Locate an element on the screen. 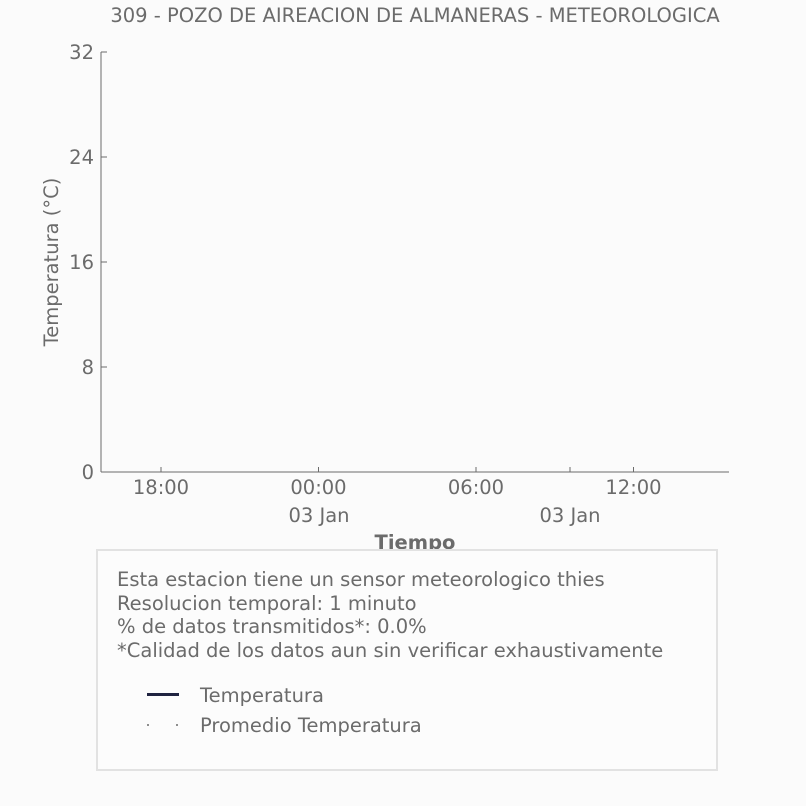  x-axis-label: Tiempo is located at coordinates (415, 542).